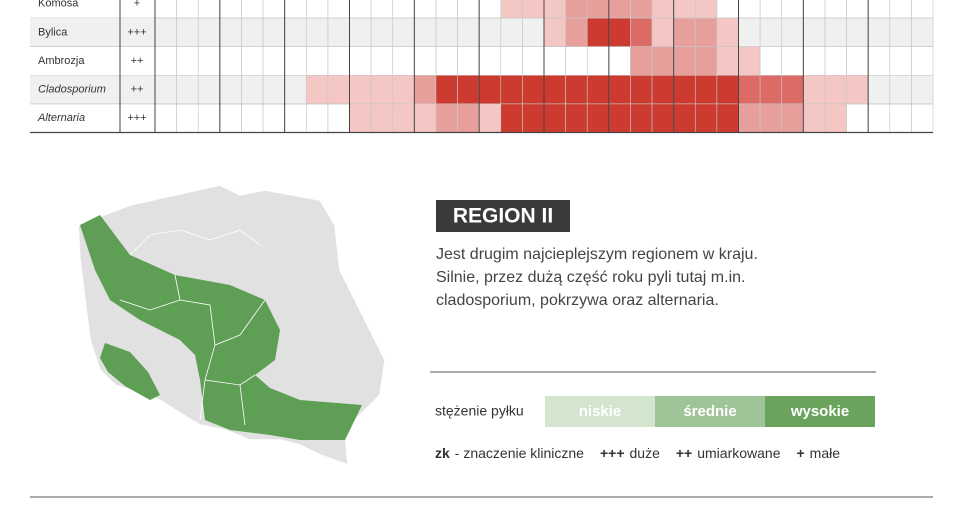  Describe the element at coordinates (684, 453) in the screenshot. I see `footnote-symbol: ++` at that location.